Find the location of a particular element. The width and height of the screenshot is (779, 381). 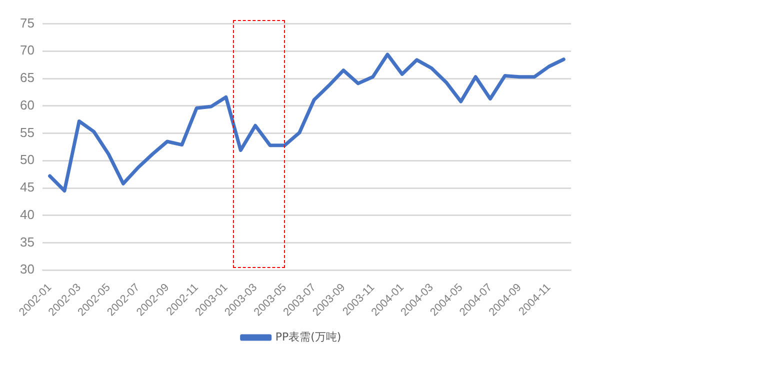

y-tick-label: 65 is located at coordinates (27, 78).